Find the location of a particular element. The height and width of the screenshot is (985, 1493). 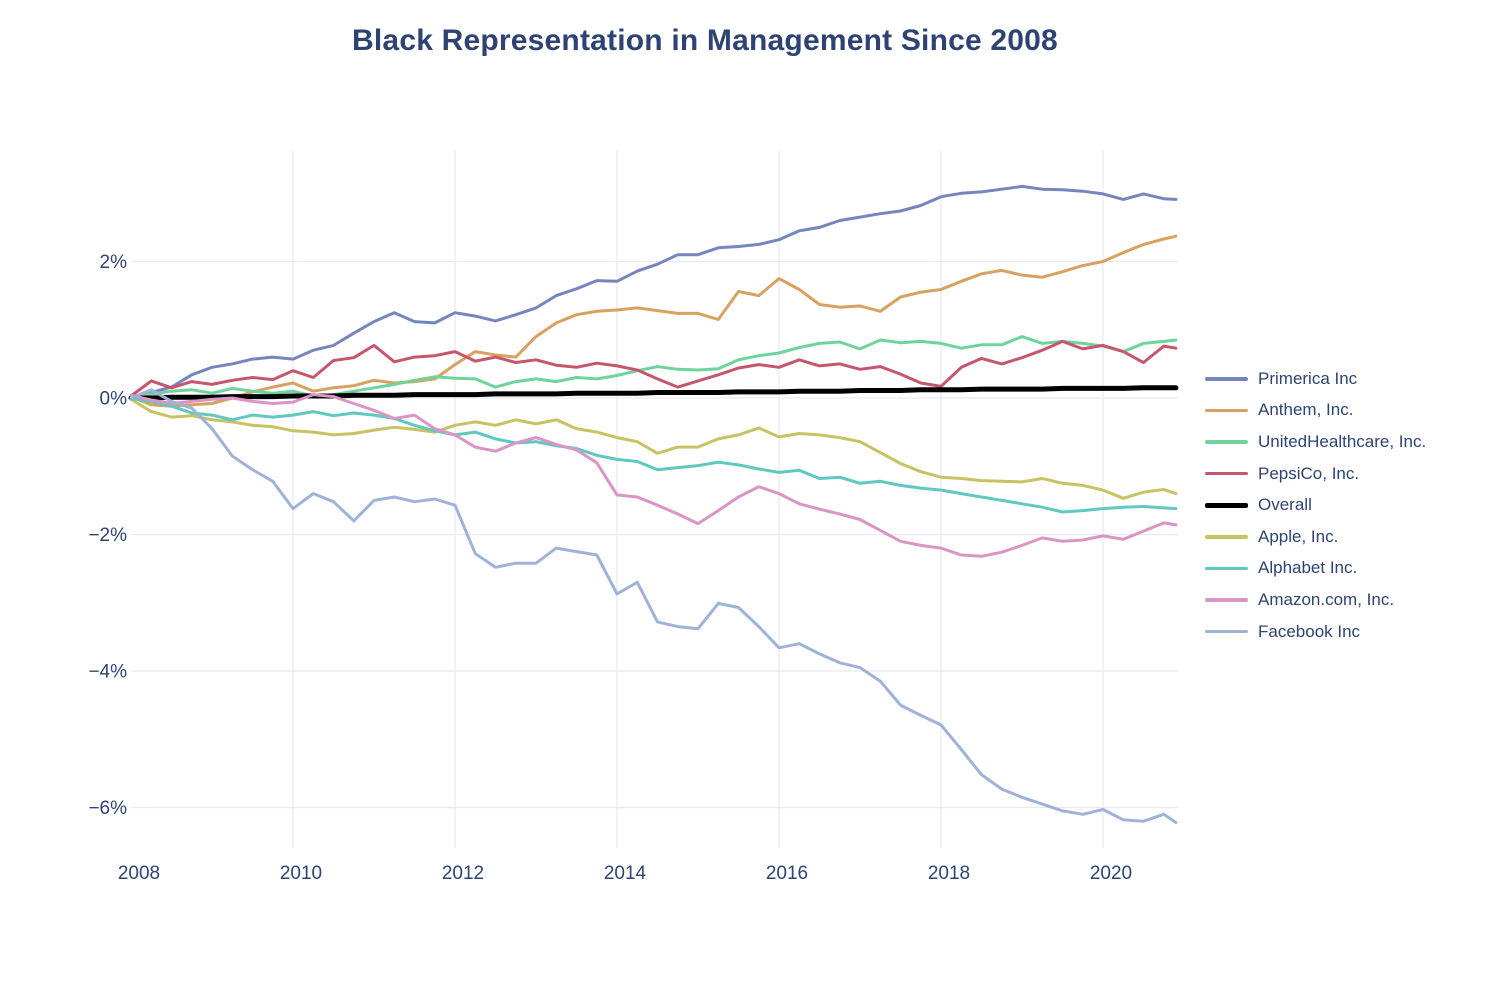

x-axis-tick-label: 2012 is located at coordinates (463, 873).